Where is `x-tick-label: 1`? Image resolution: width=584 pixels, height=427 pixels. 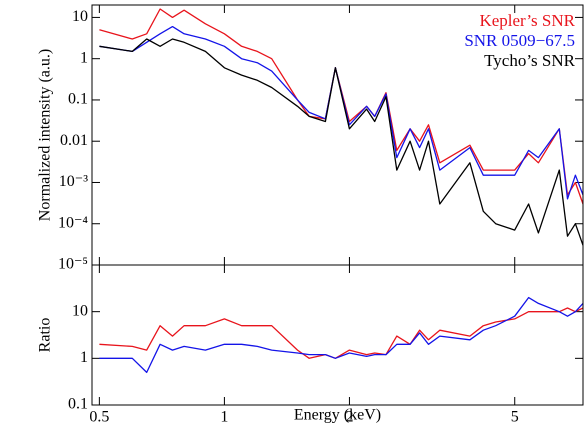 x-tick-label: 1 is located at coordinates (224, 417).